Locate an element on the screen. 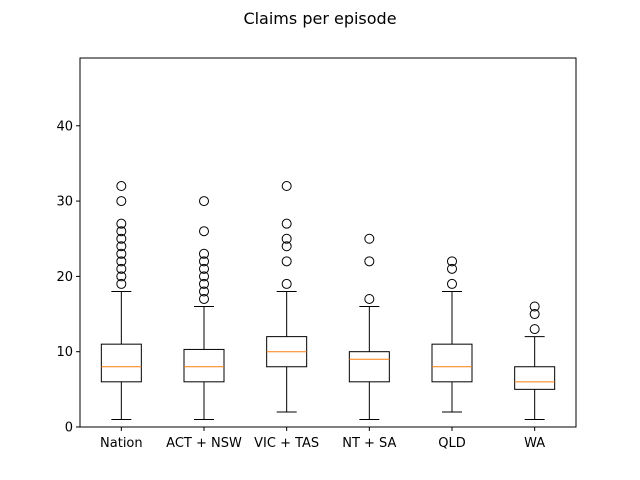 The width and height of the screenshot is (640, 480). y-tick-label: 30 is located at coordinates (64, 202).